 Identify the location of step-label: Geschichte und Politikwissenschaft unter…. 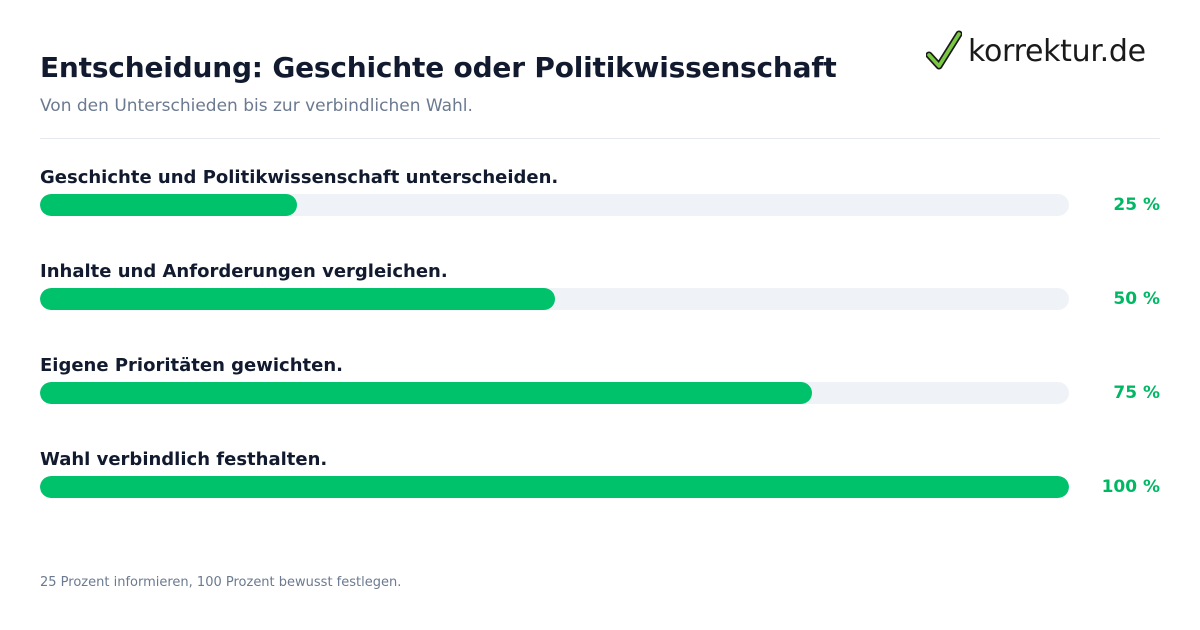
(299, 177).